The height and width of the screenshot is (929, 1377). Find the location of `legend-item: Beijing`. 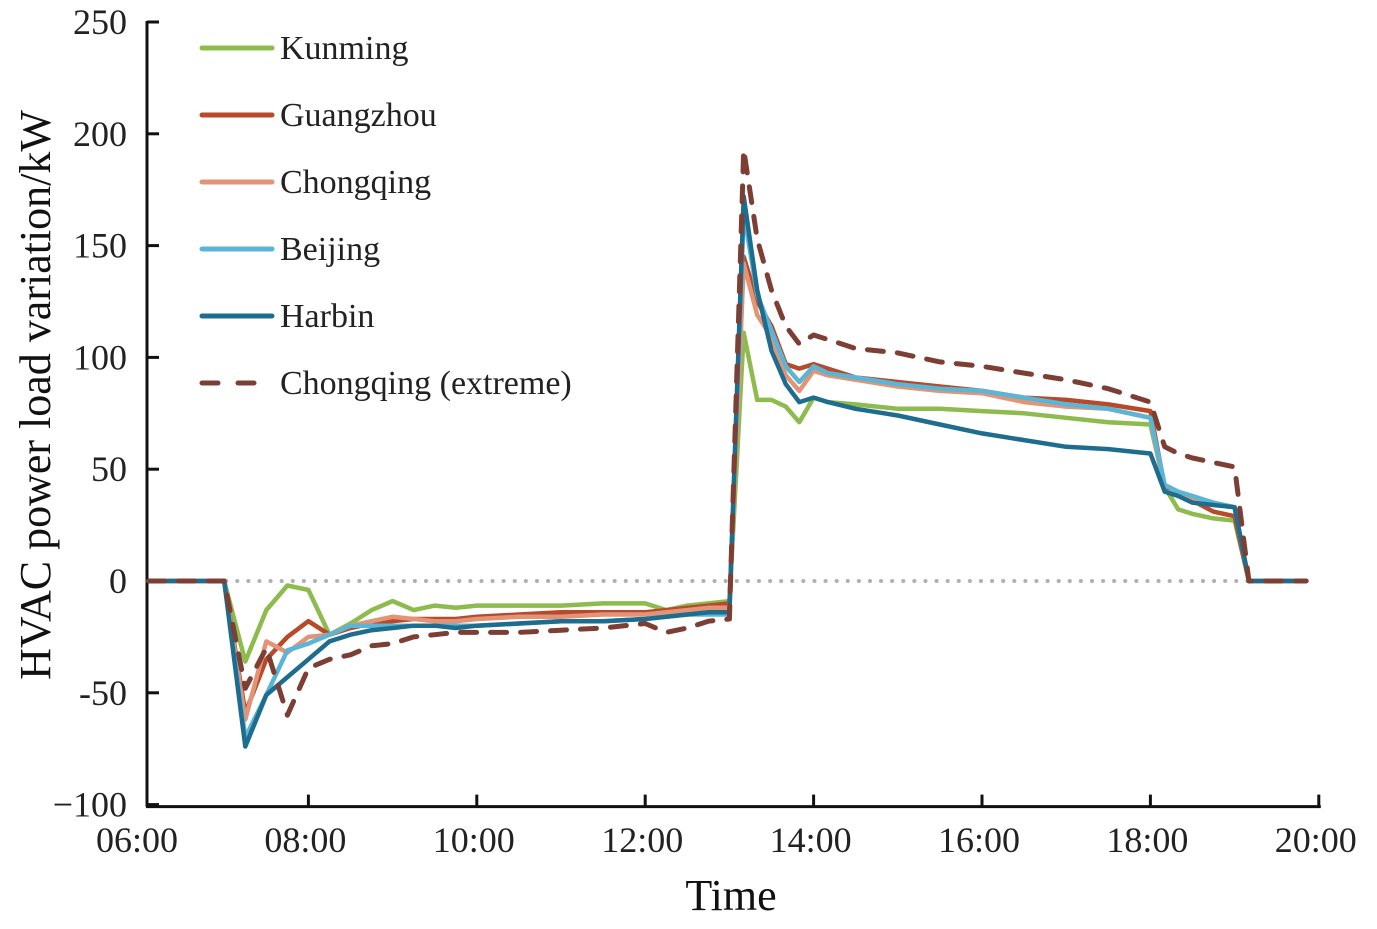

legend-item: Beijing is located at coordinates (289, 249).